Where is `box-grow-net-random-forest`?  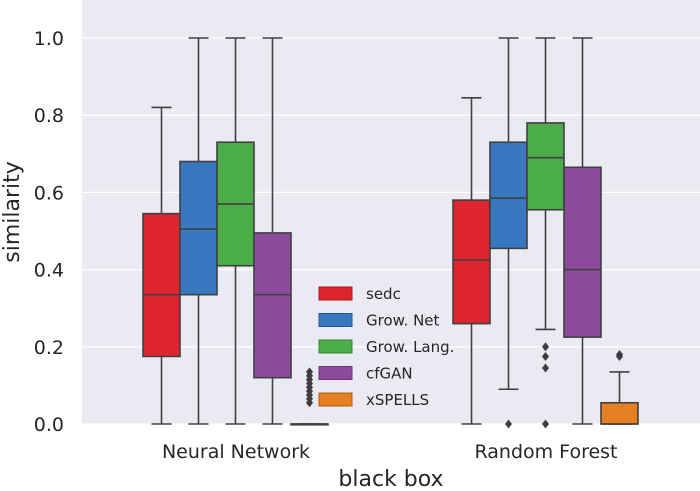 box-grow-net-random-forest is located at coordinates (508, 233).